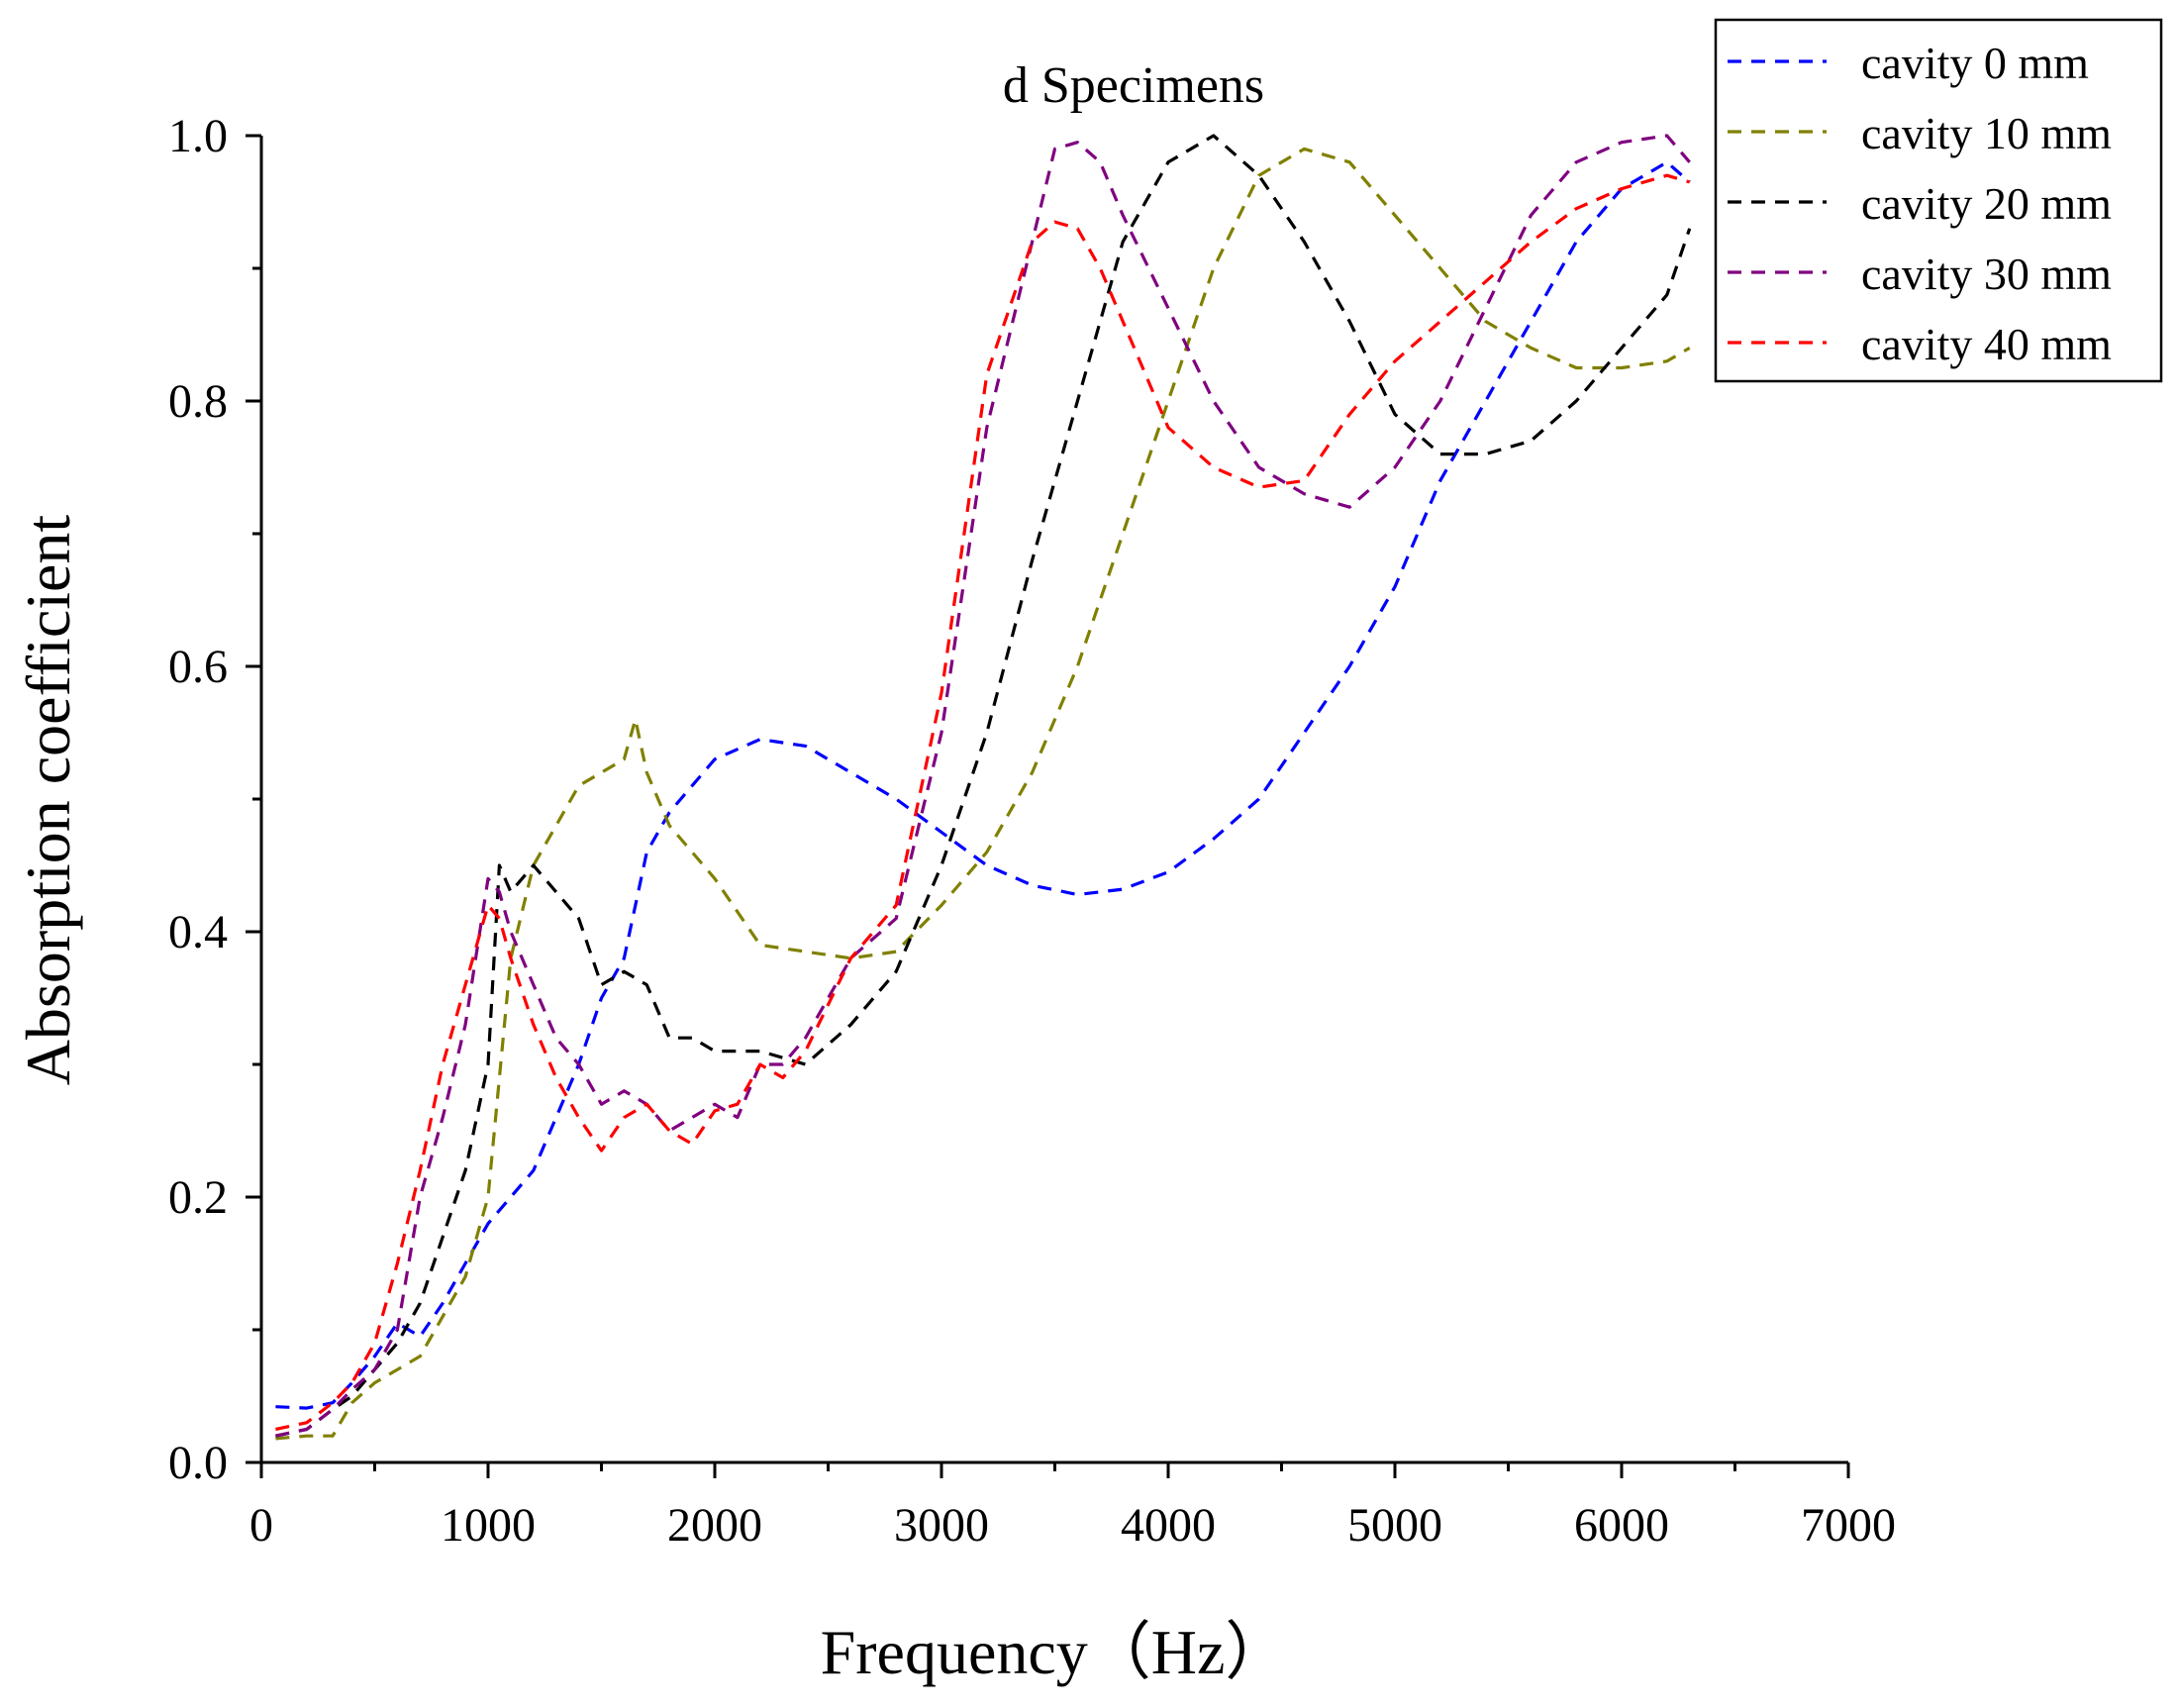 The height and width of the screenshot is (1708, 2178). Describe the element at coordinates (1975, 63) in the screenshot. I see `legend-label: cavity 0 mm` at that location.